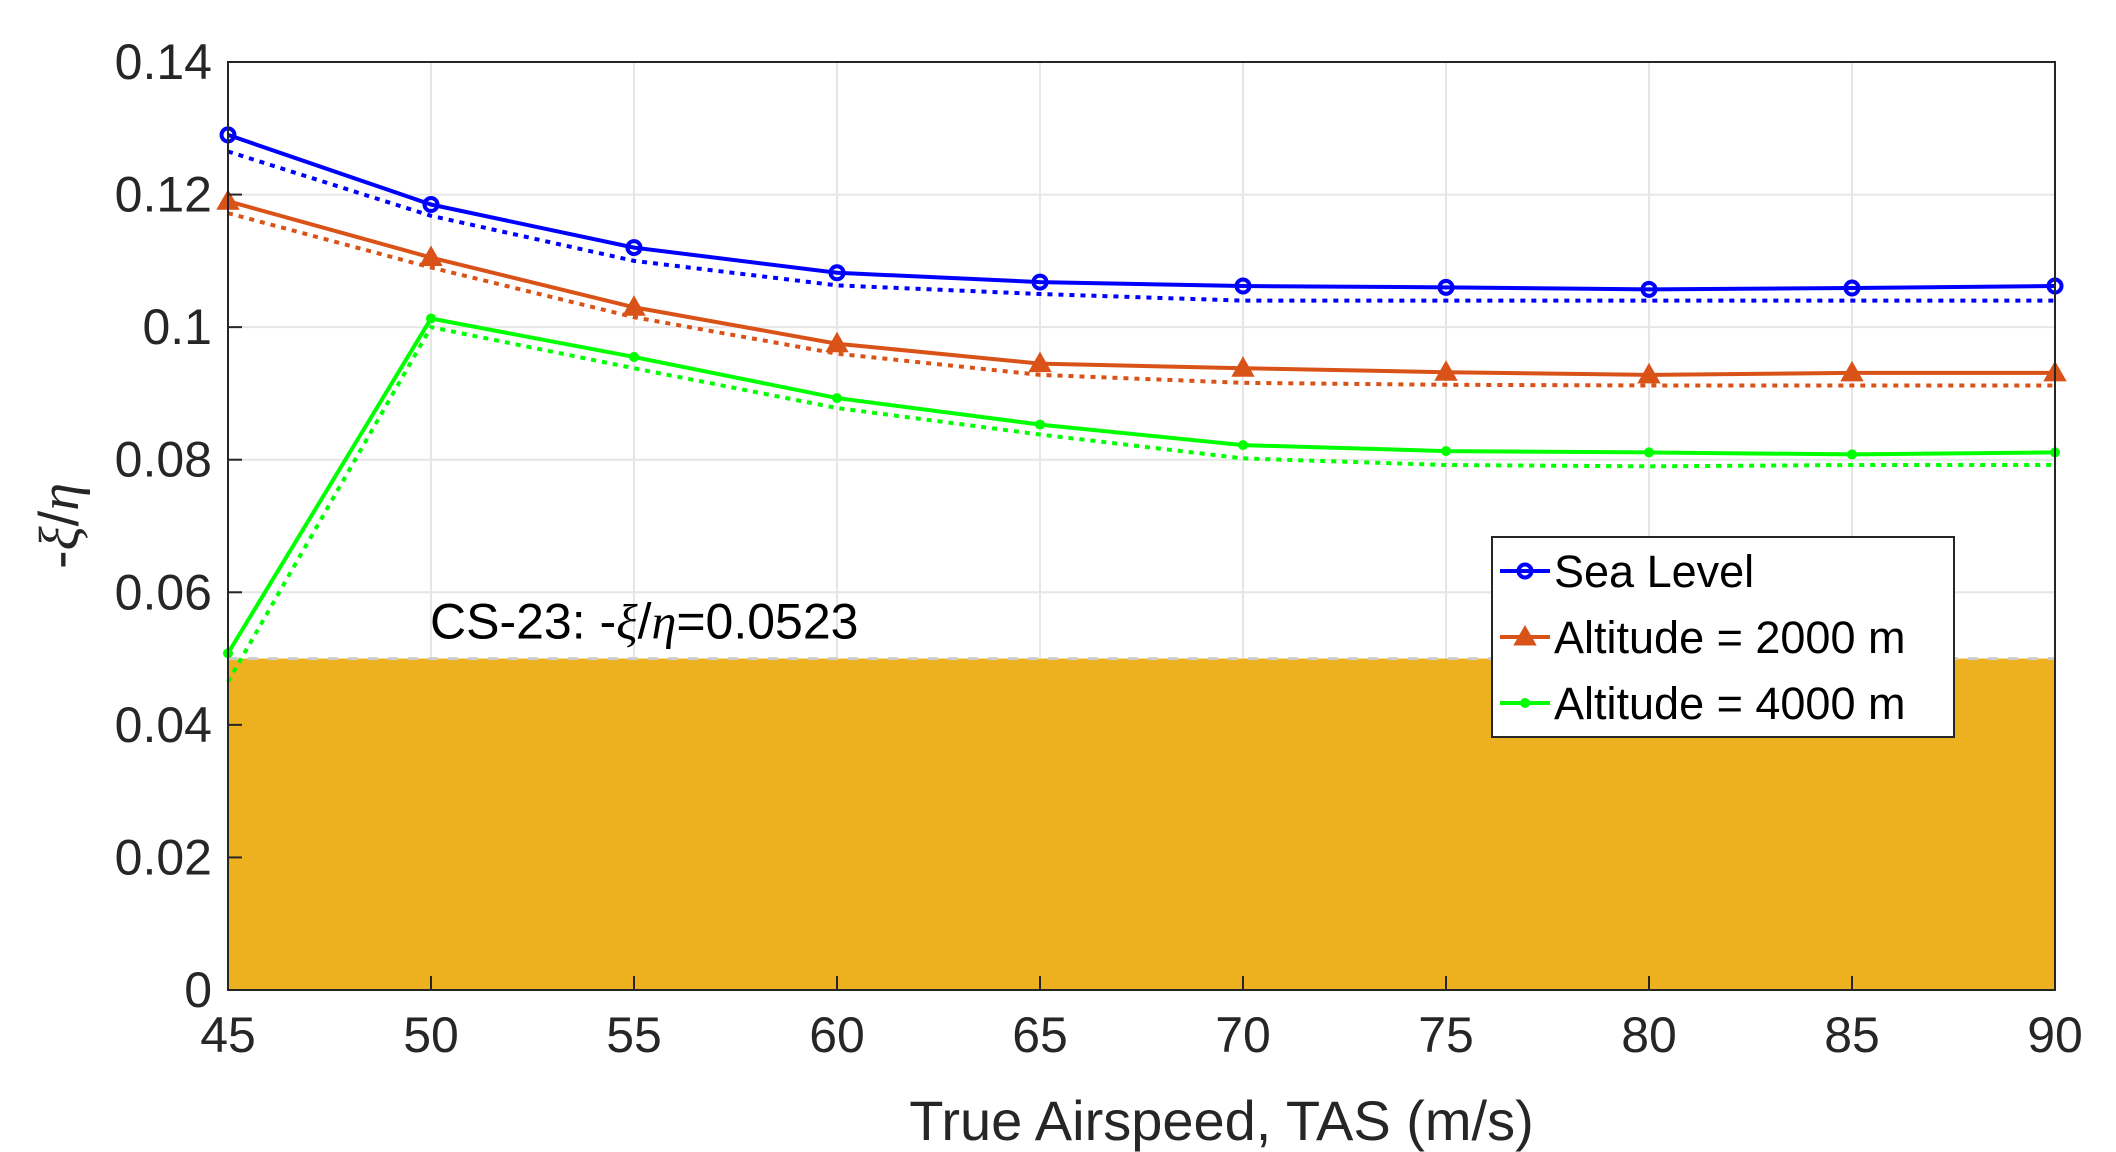  What do you see at coordinates (1525, 635) in the screenshot?
I see `legend-marker-altitude-2000-m` at bounding box center [1525, 635].